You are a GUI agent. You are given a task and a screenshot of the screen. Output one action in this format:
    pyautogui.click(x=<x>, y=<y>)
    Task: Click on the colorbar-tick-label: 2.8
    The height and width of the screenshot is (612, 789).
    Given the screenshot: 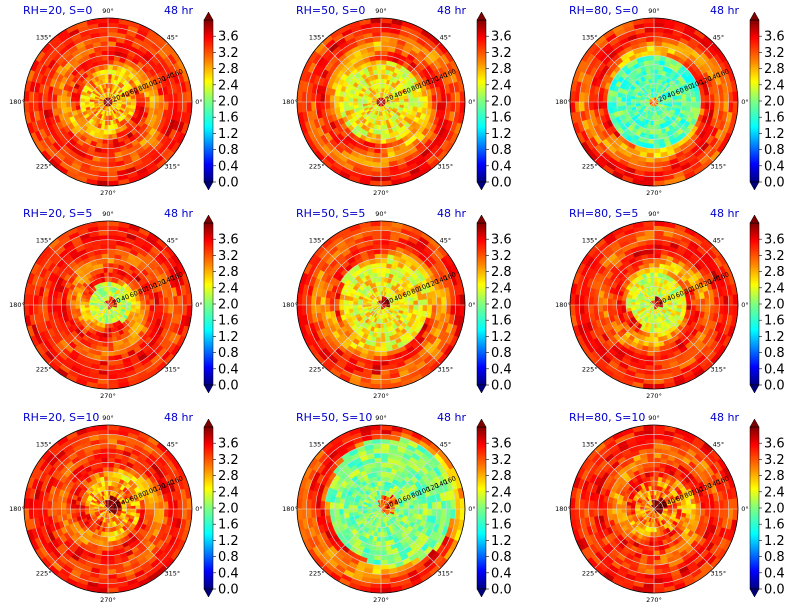 What is the action you would take?
    pyautogui.click(x=228, y=272)
    